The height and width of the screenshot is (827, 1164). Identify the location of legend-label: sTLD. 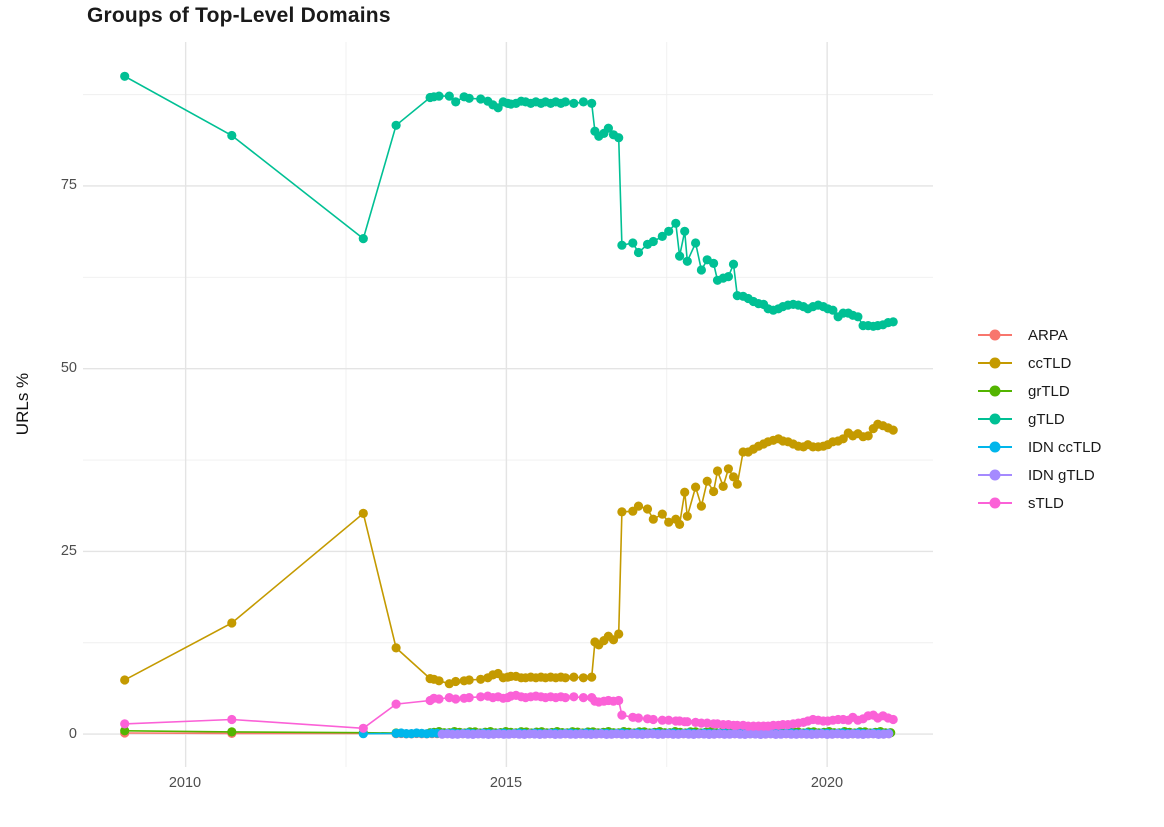
(1046, 503).